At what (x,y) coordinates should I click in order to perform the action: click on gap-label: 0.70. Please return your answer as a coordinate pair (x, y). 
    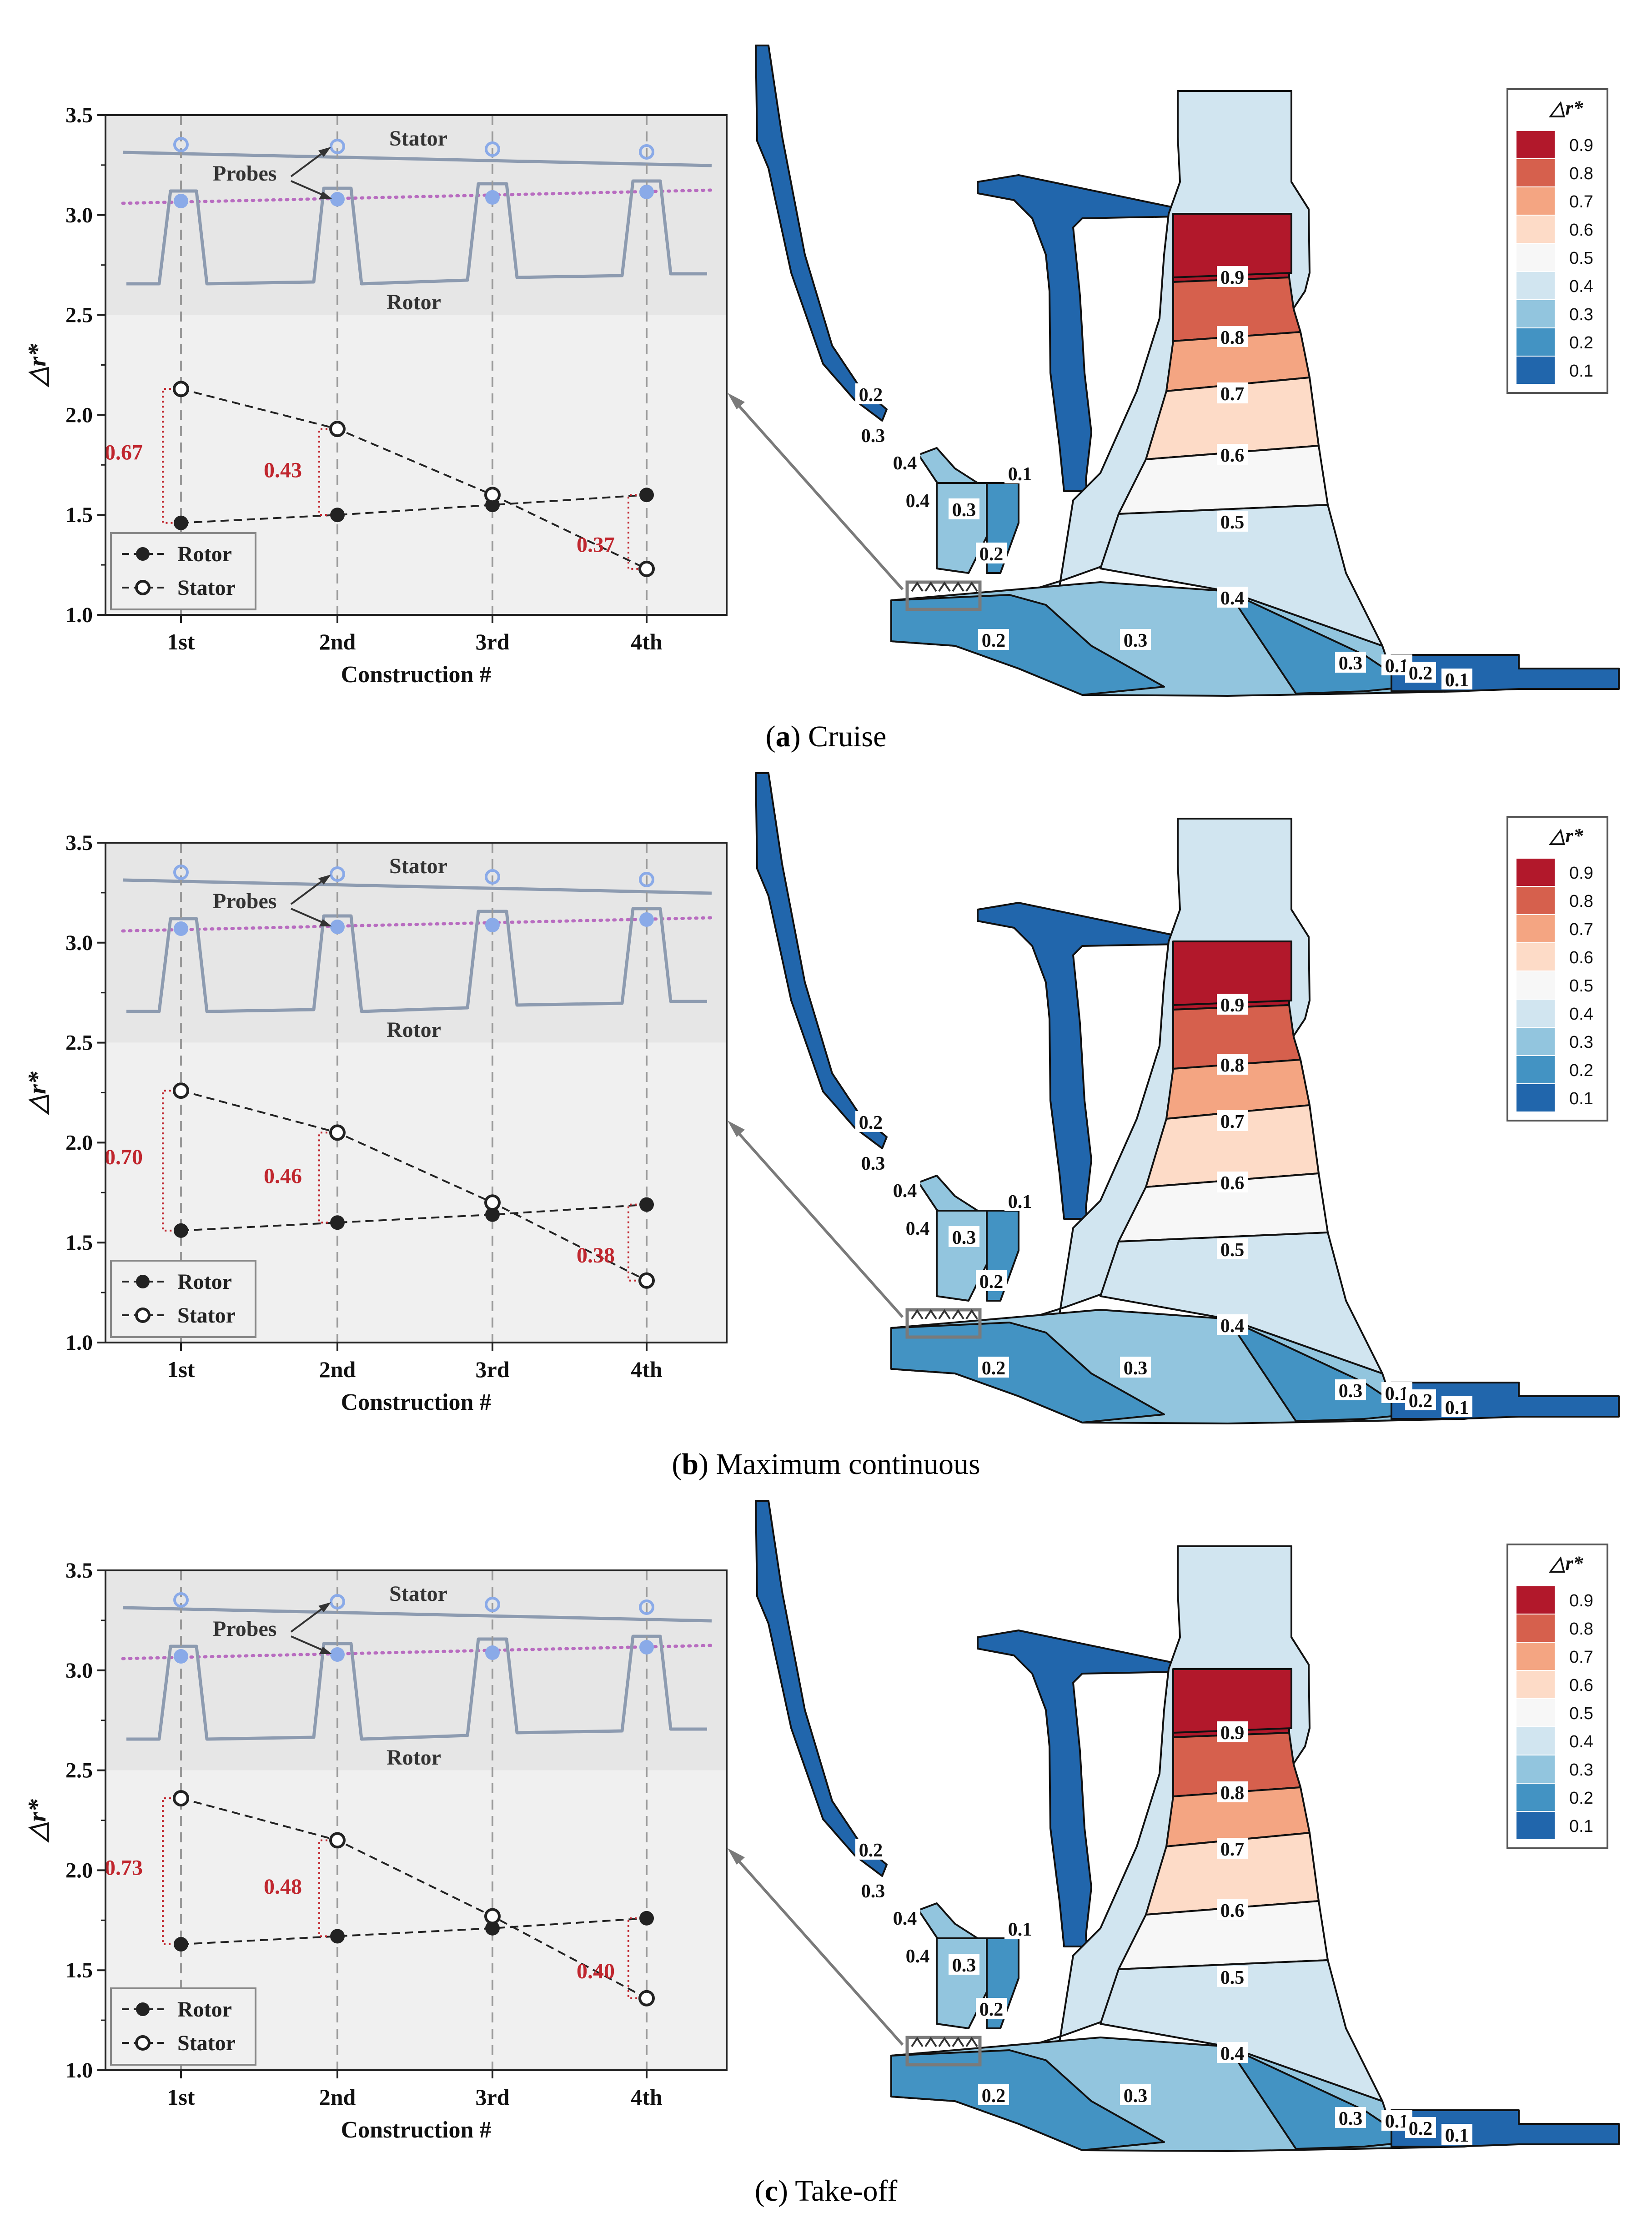
    Looking at the image, I should click on (124, 1157).